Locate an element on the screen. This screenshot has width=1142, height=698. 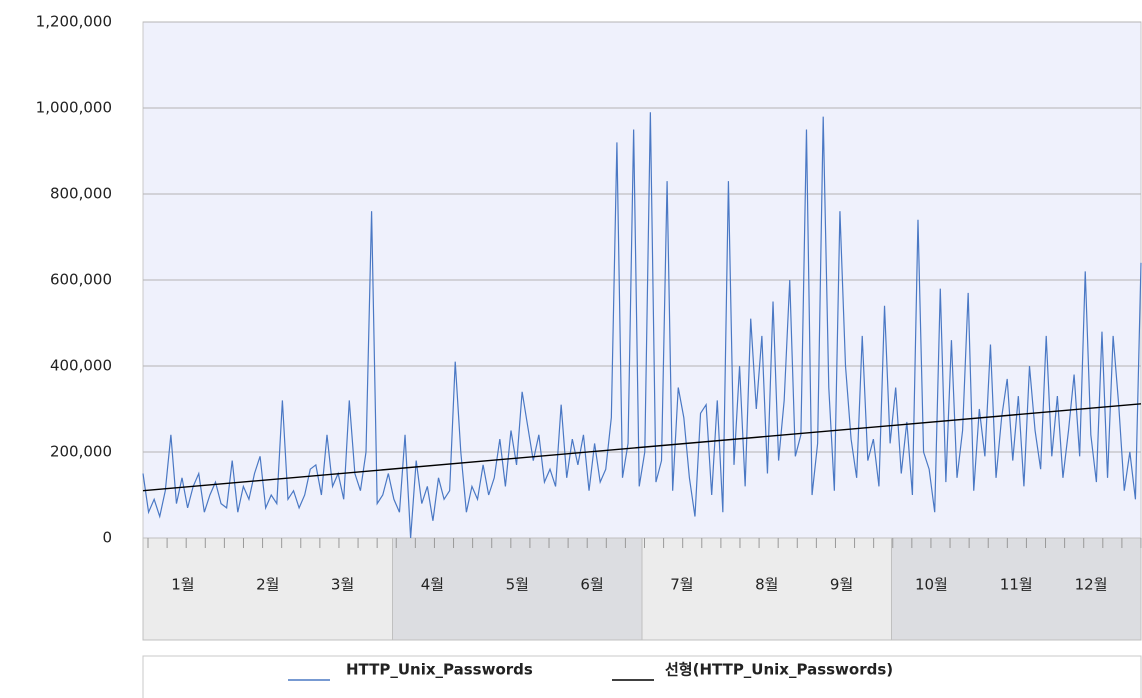
x-tick-label: 11월 is located at coordinates (1016, 585).